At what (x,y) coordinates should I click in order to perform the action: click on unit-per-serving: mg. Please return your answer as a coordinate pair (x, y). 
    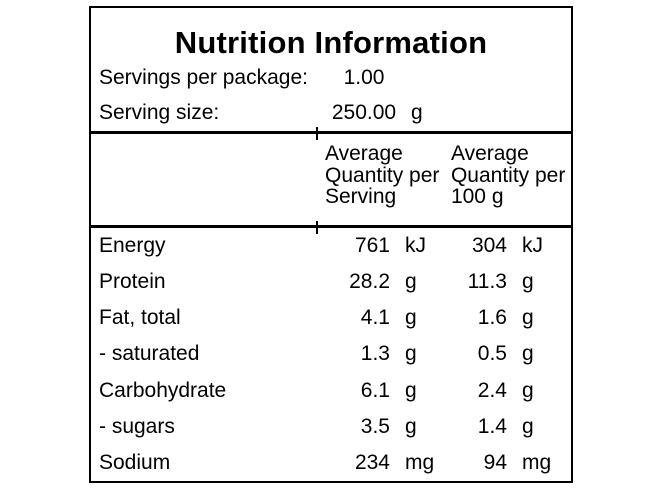
    Looking at the image, I should click on (420, 462).